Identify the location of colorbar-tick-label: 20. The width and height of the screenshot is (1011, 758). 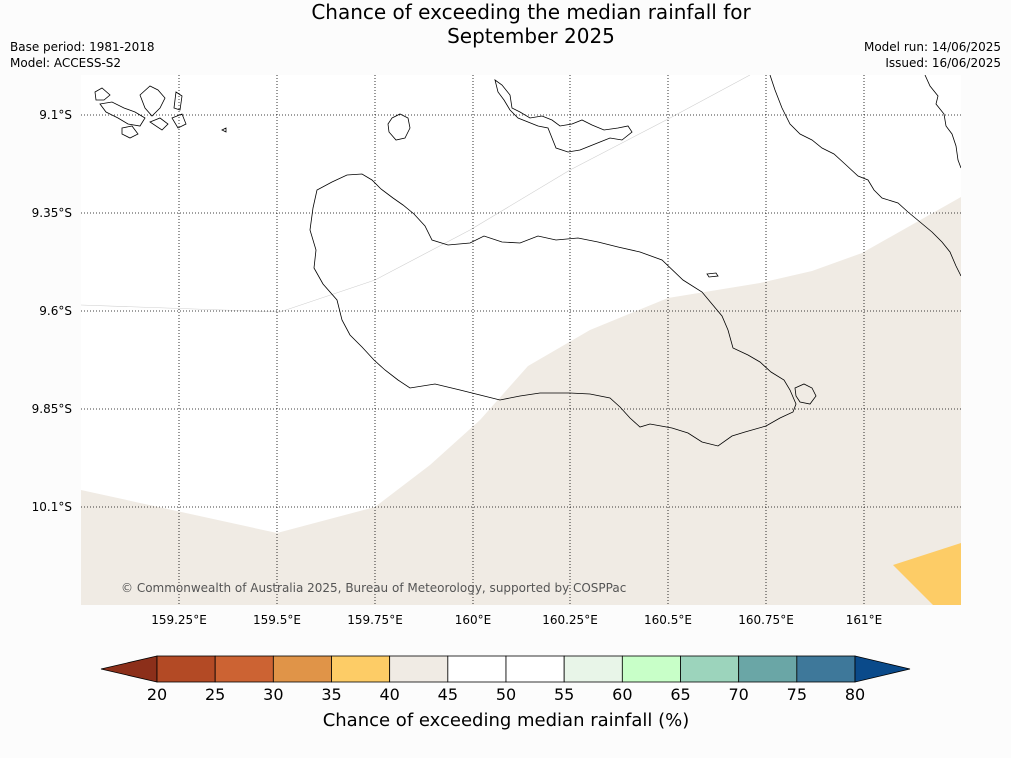
(157, 694).